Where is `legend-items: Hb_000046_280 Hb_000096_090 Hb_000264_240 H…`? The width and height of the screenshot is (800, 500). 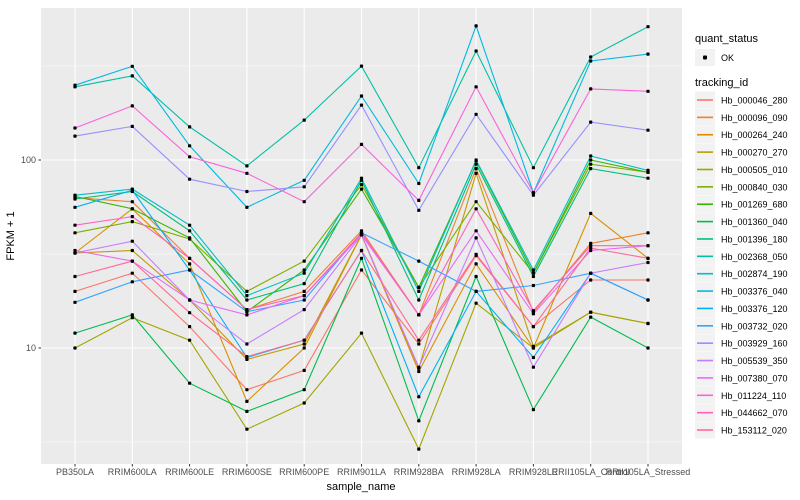
legend-items: Hb_000046_280 Hb_000096_090 Hb_000264_240 H… is located at coordinates (741, 265).